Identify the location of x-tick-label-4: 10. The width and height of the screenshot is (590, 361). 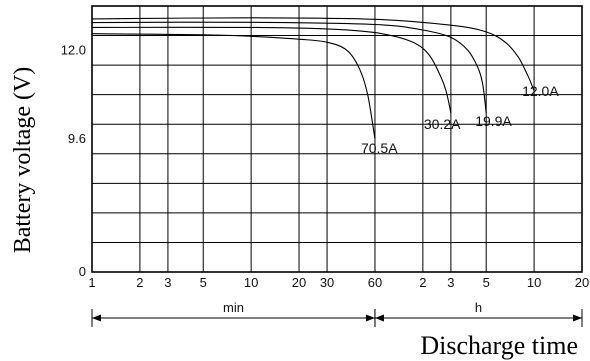
(251, 282).